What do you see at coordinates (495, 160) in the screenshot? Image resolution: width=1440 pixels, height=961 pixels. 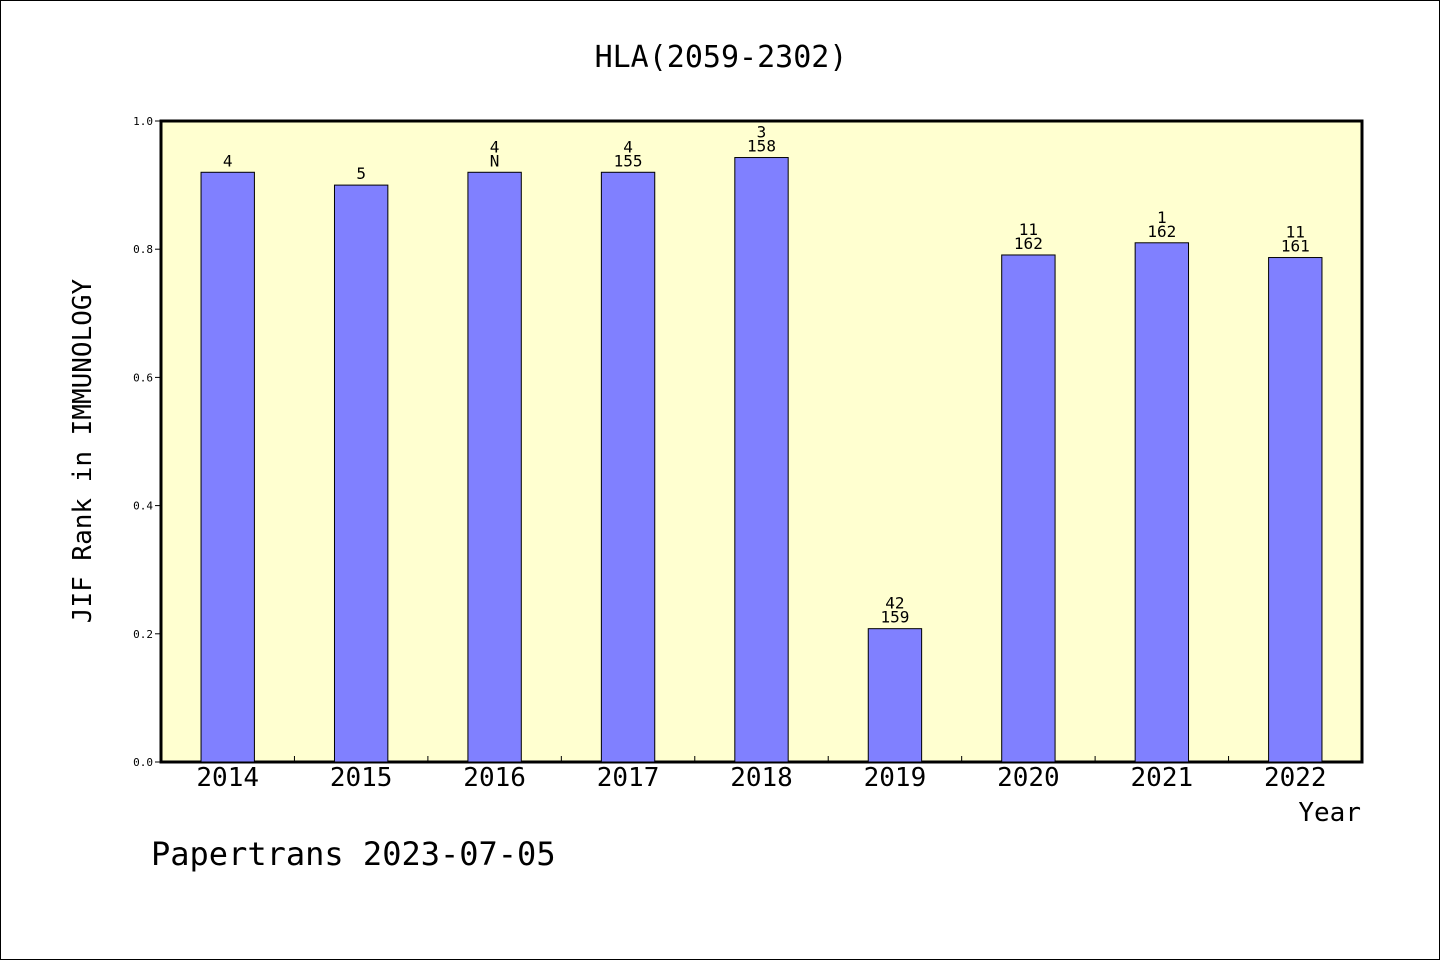 I see `bar-value-label: N` at bounding box center [495, 160].